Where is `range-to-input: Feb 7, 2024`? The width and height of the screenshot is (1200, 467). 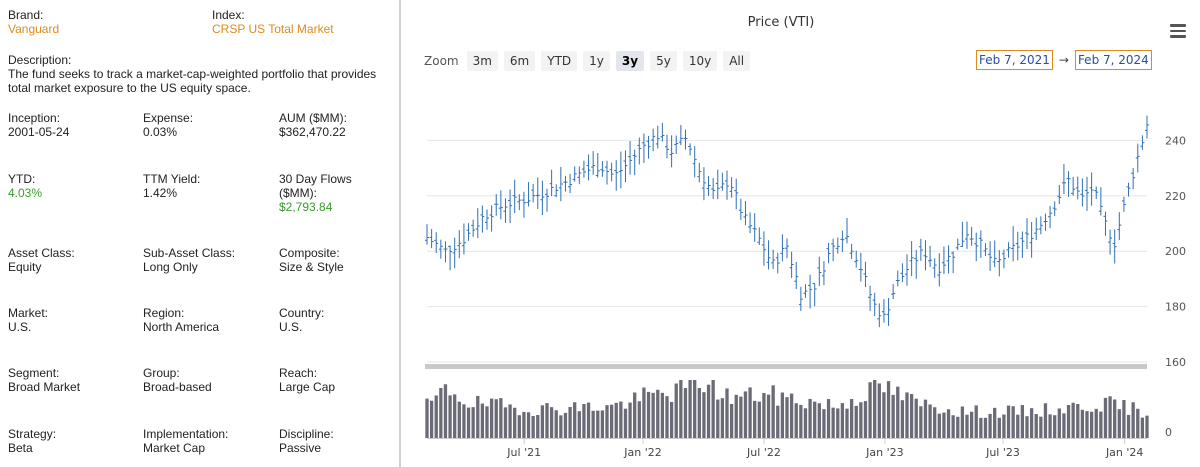
range-to-input: Feb 7, 2024 is located at coordinates (1113, 60).